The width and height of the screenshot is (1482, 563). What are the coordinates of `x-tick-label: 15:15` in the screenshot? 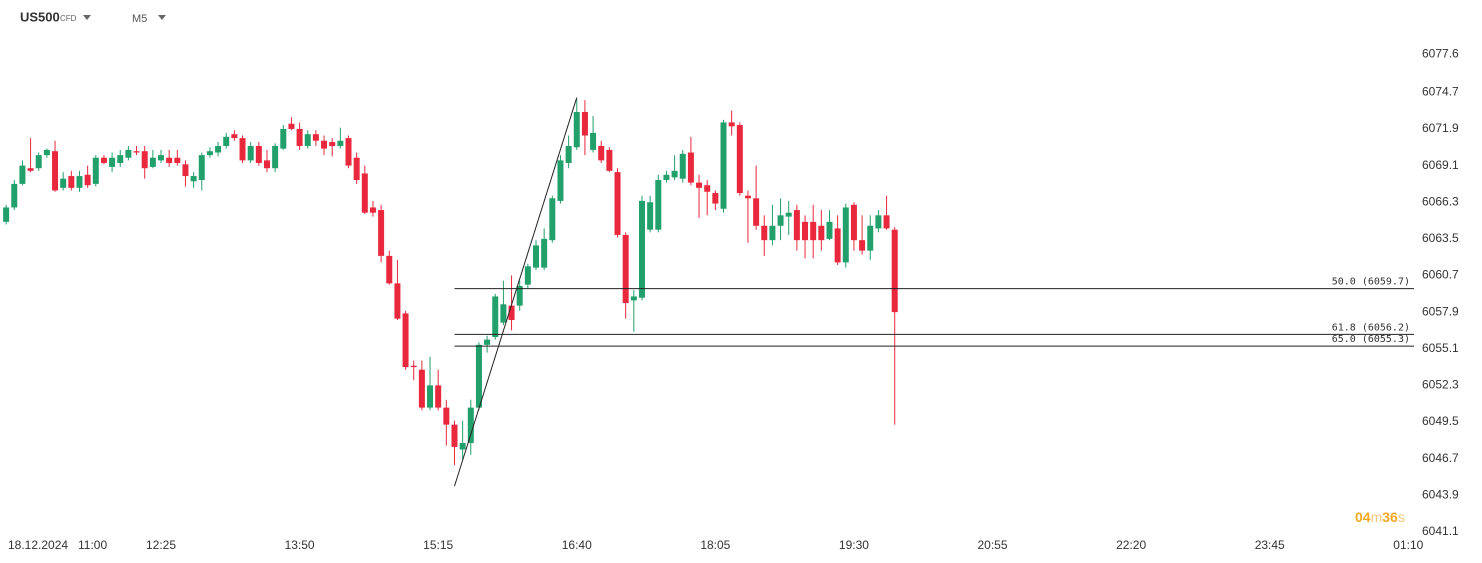 It's located at (438, 545).